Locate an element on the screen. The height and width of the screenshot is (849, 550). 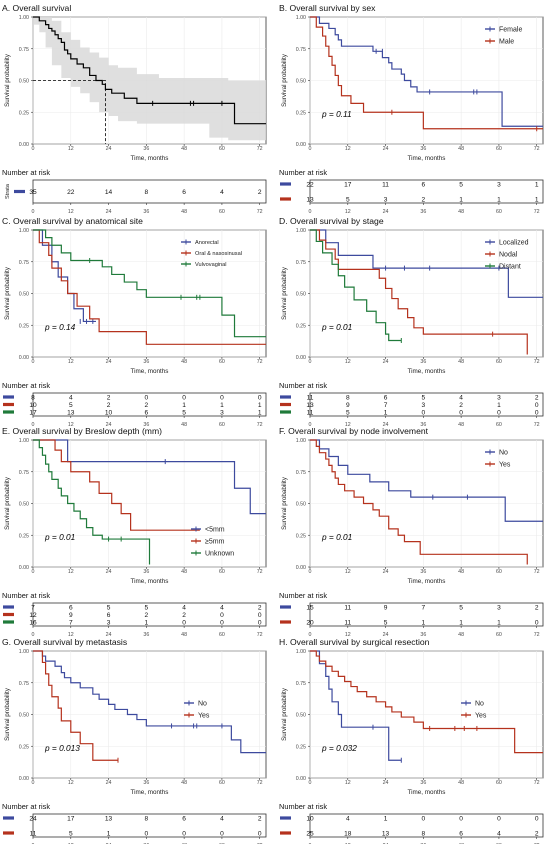
risk-x-tick-label: 24 is located at coordinates (109, 212).